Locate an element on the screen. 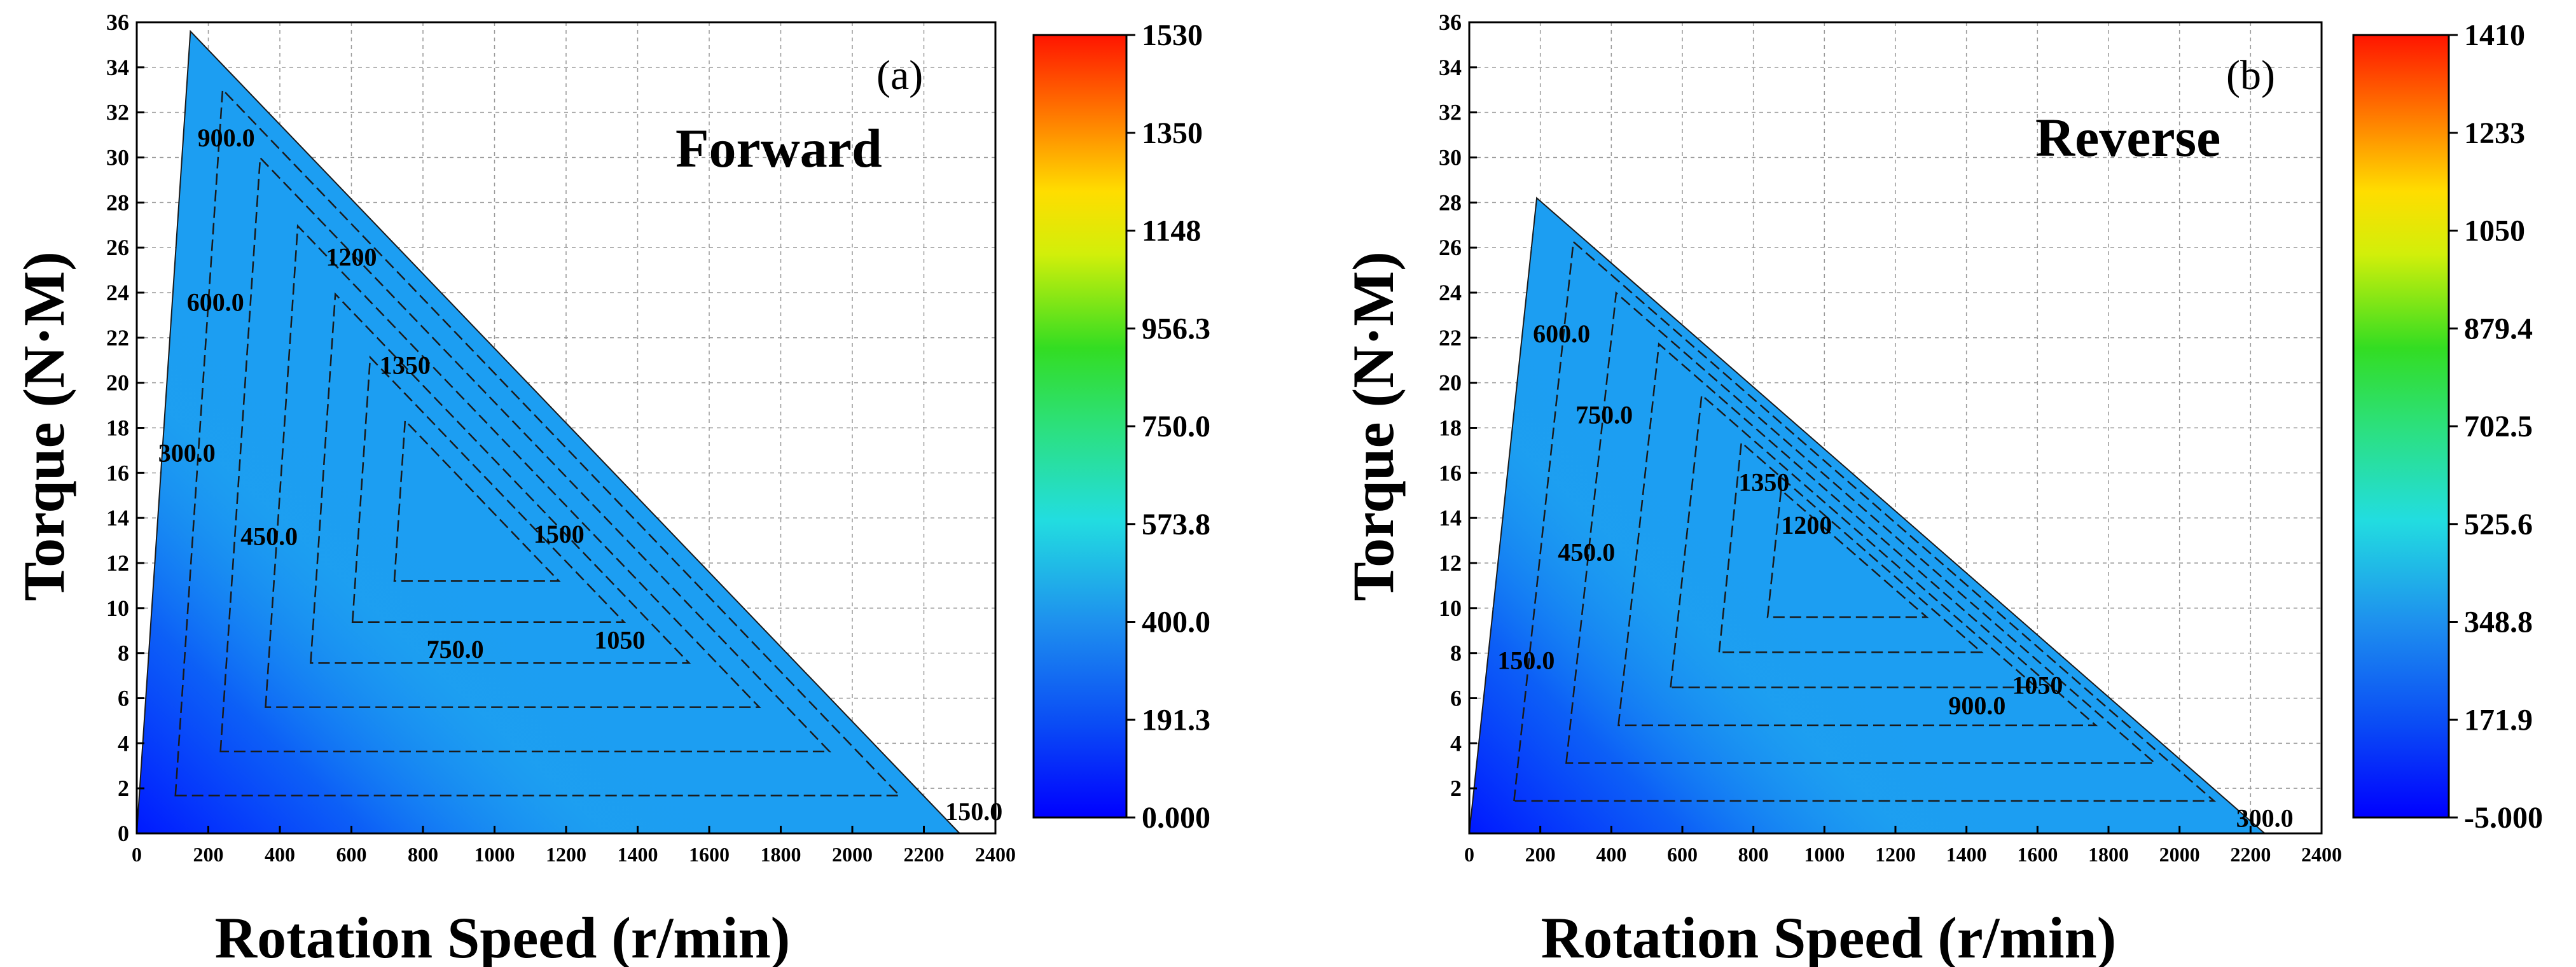 Image resolution: width=2576 pixels, height=967 pixels. colorbar-tick-label: 171.9 is located at coordinates (2498, 720).